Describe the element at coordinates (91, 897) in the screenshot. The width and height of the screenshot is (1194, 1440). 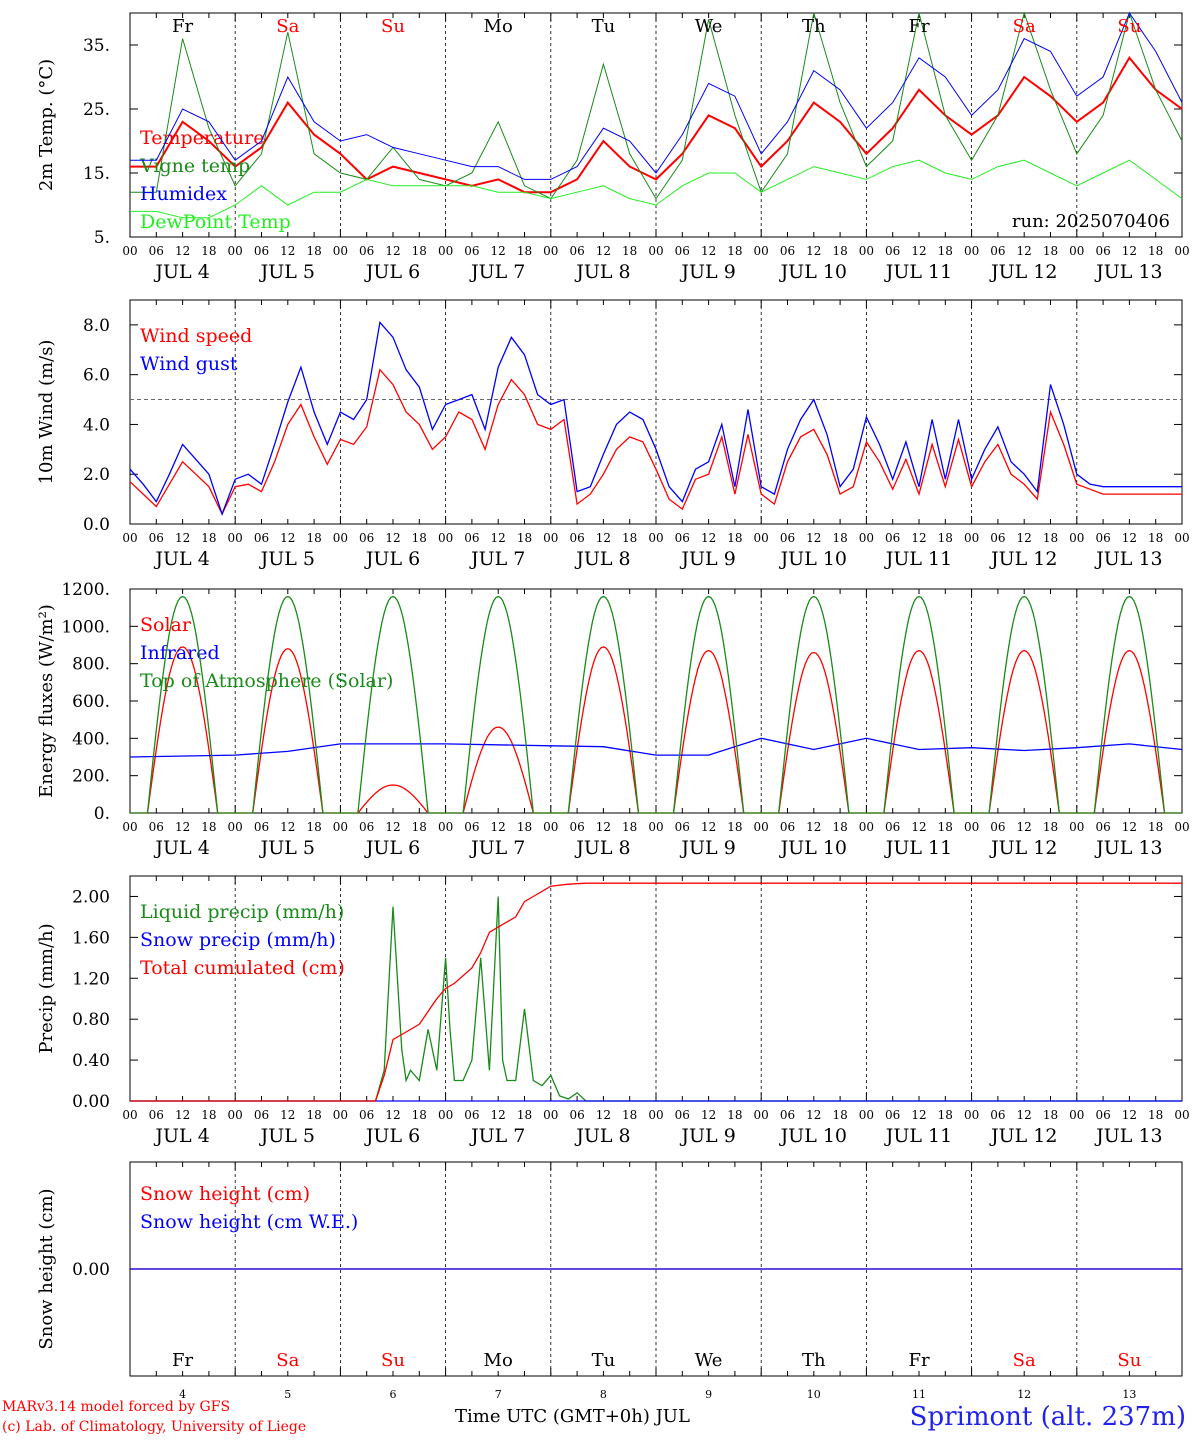
I see `y-tick-label: 2.00` at that location.